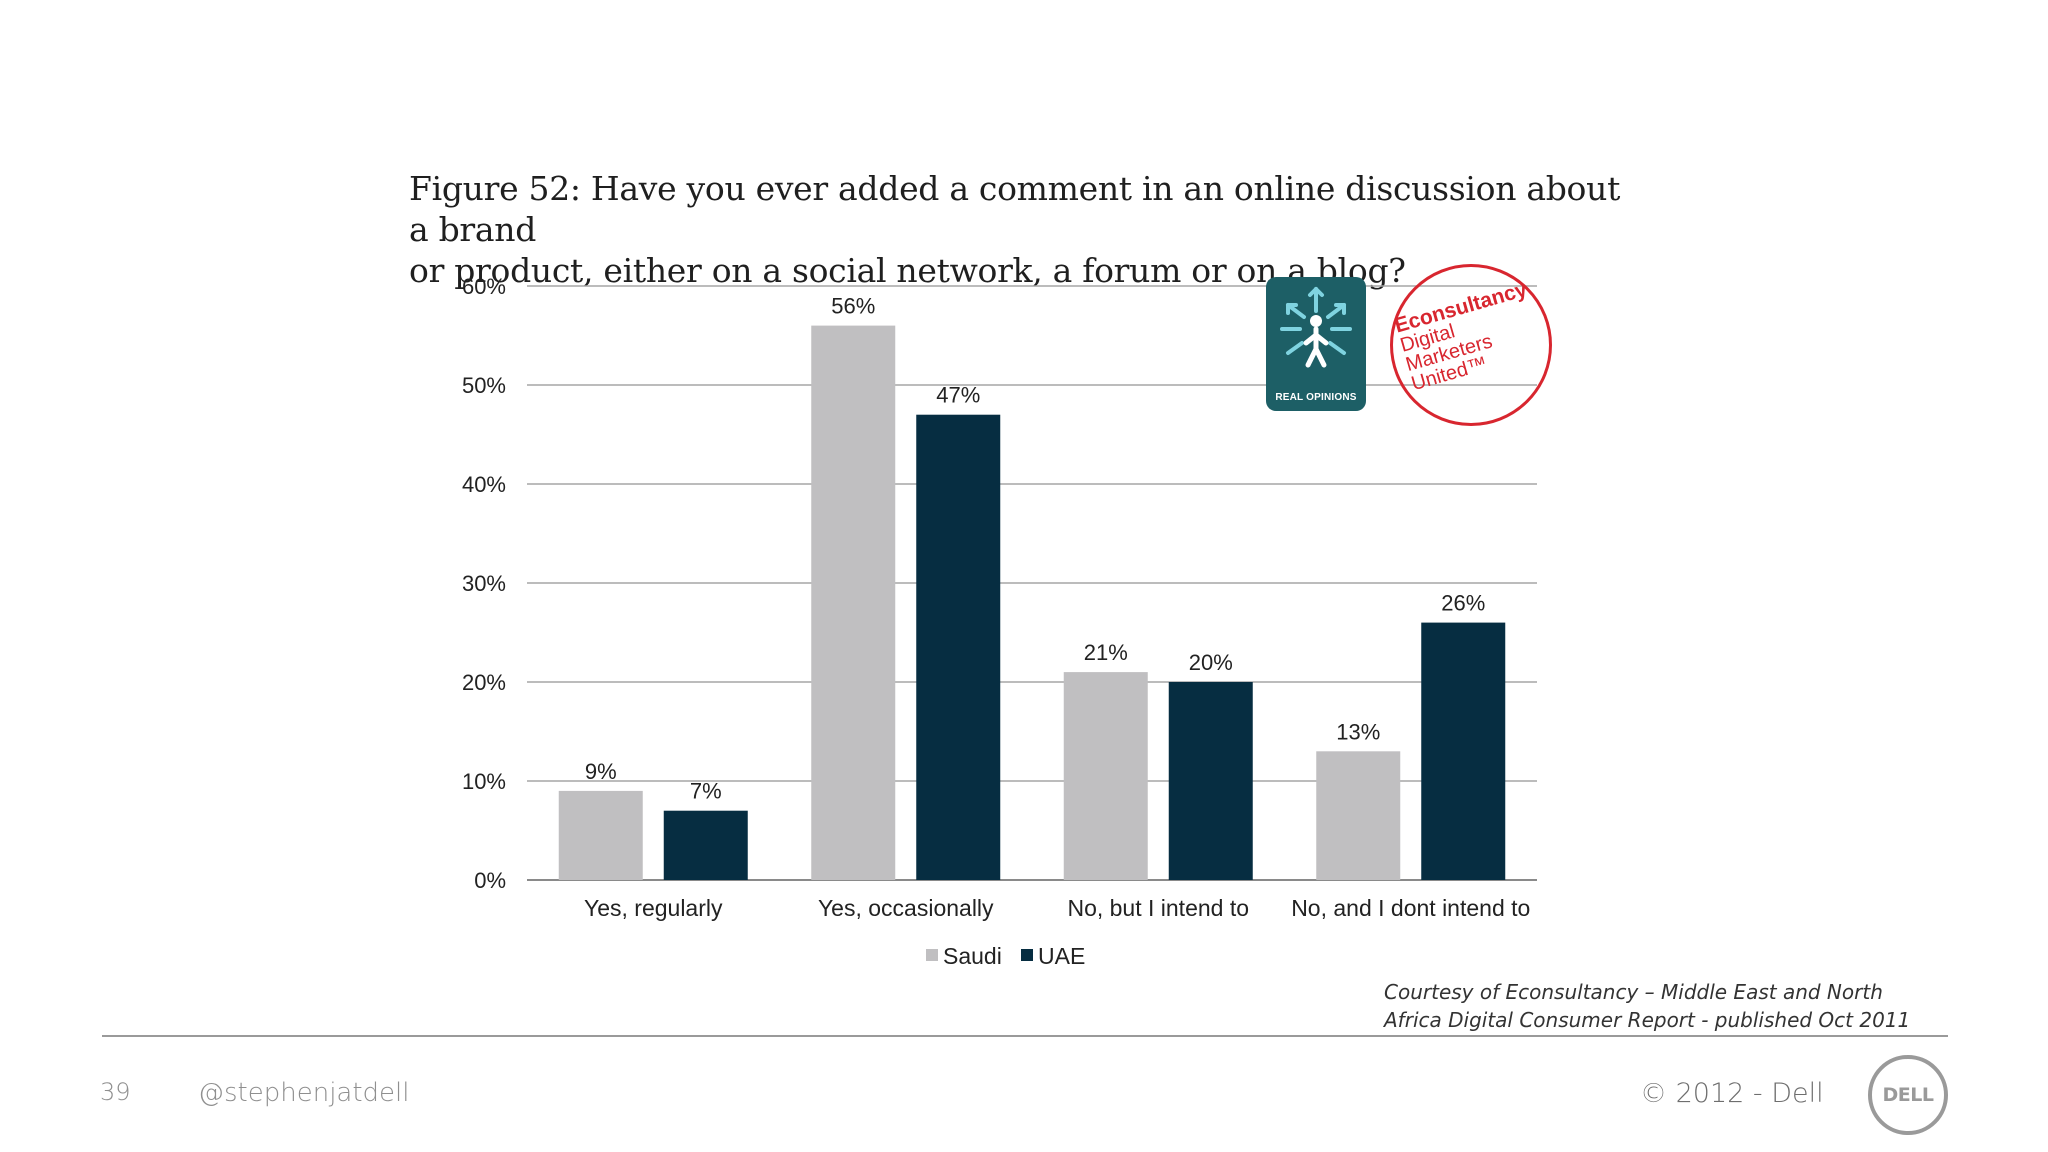  Describe the element at coordinates (1027, 955) in the screenshot. I see `legend-swatch-uae` at that location.